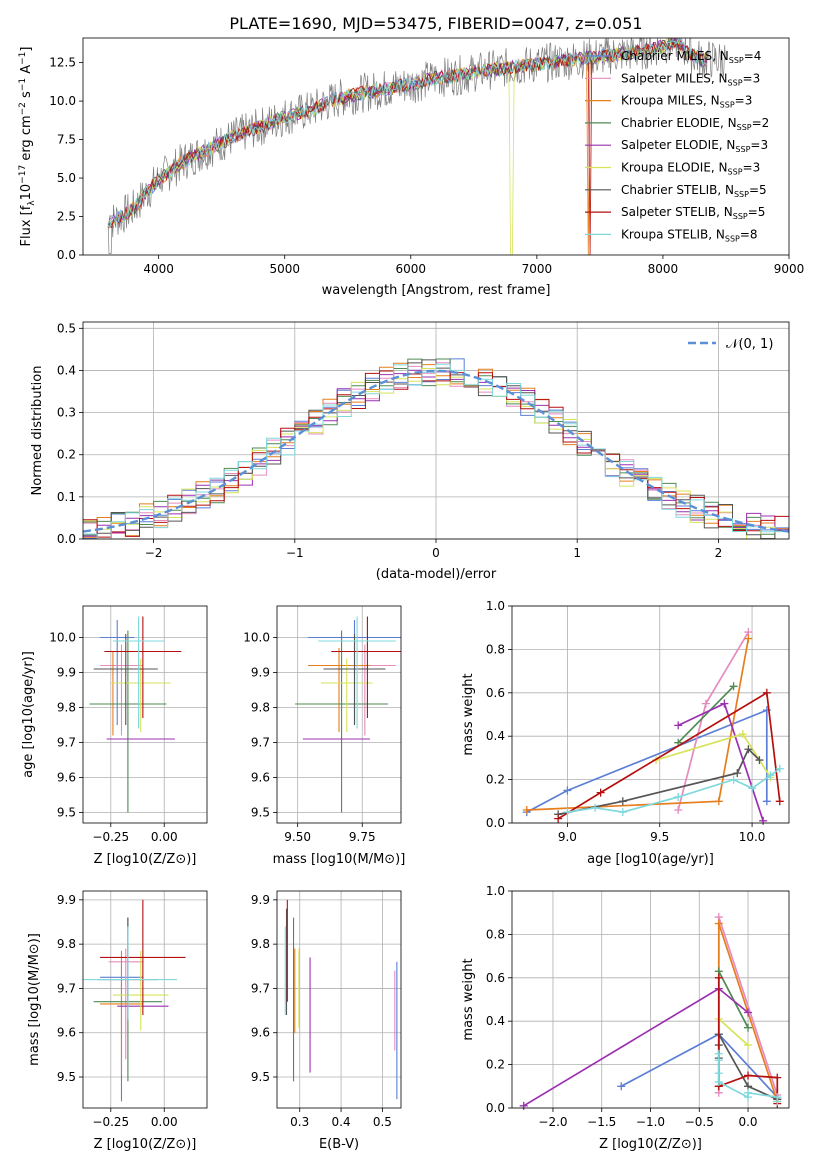  What do you see at coordinates (110, 837) in the screenshot?
I see `x-tick-label: −0.25` at bounding box center [110, 837].